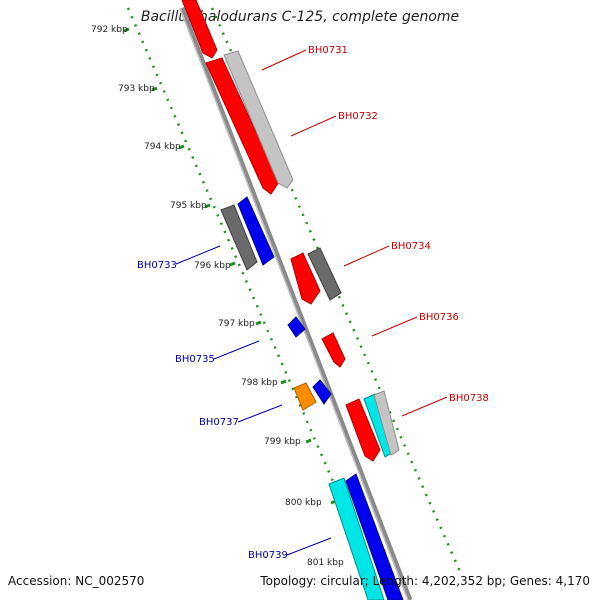 The height and width of the screenshot is (600, 600). I want to click on leader-line-bh0733, so click(198, 255).